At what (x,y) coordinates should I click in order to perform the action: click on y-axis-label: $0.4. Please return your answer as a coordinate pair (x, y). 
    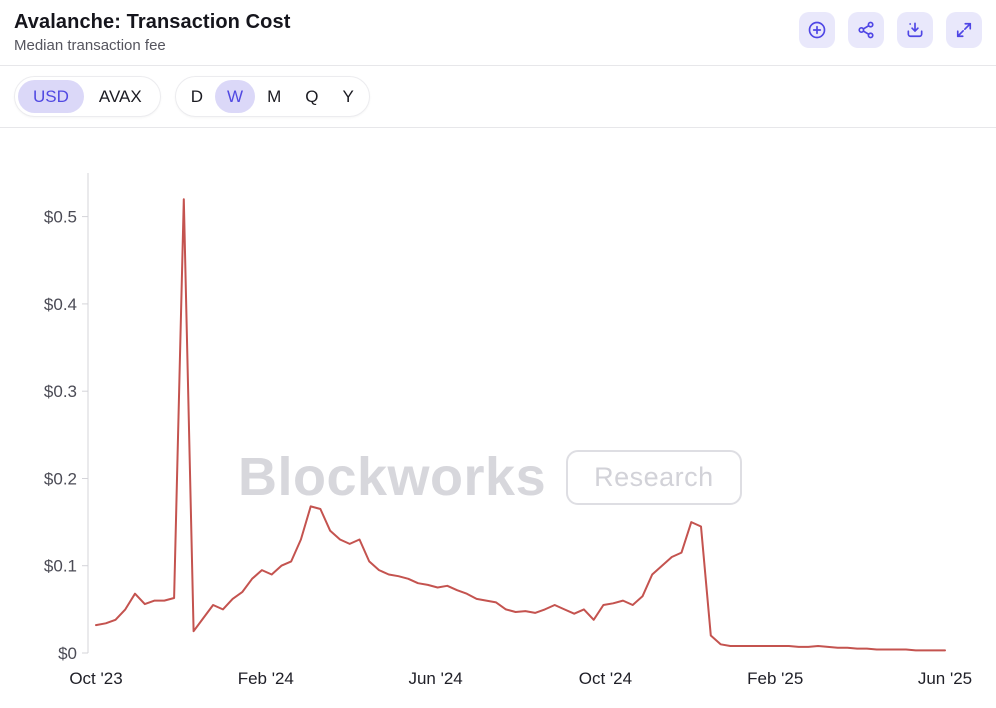
    Looking at the image, I should click on (60, 304).